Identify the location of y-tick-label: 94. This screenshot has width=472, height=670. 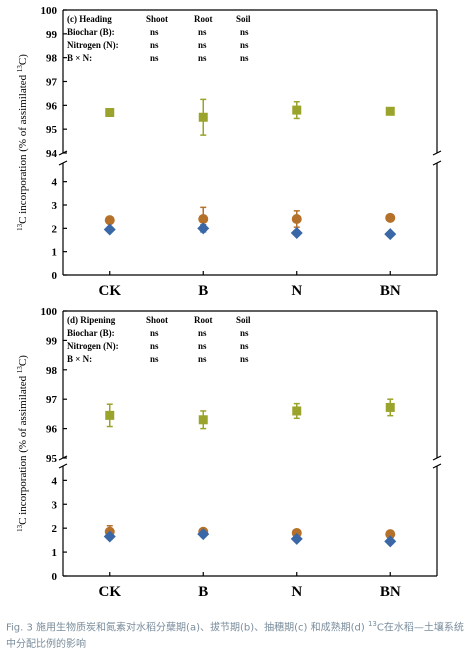
(52, 154).